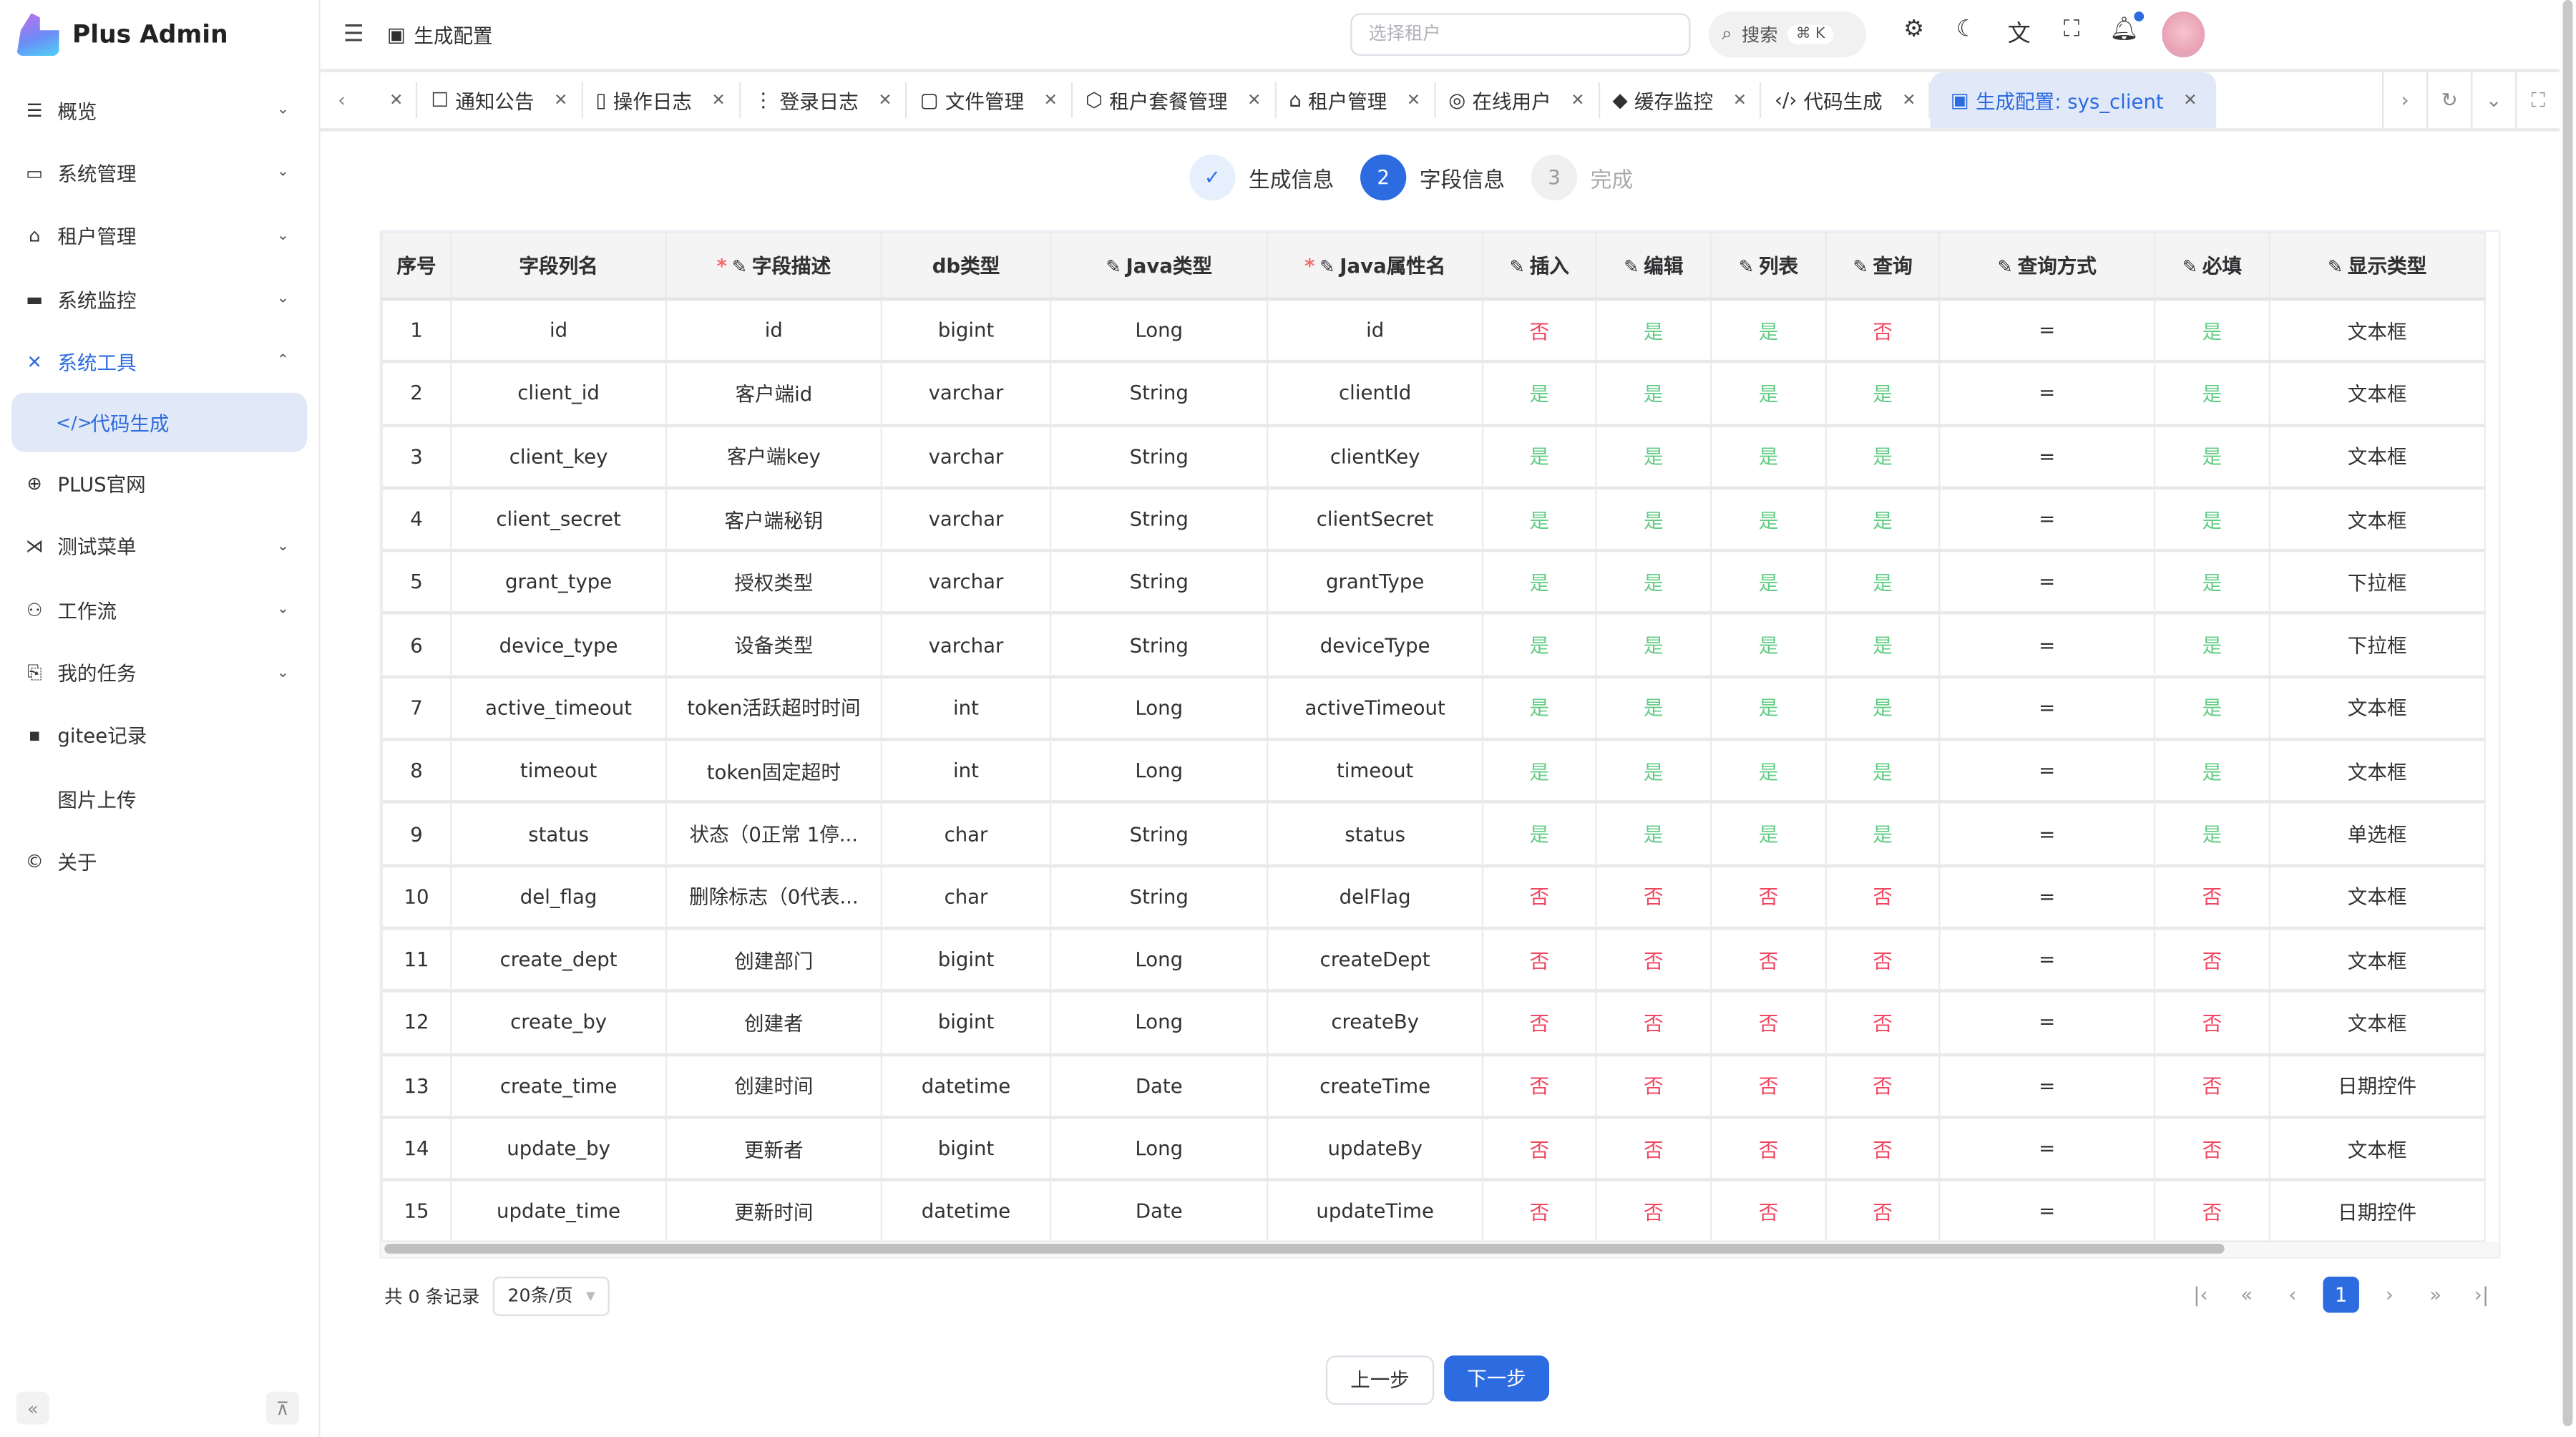 The width and height of the screenshot is (2576, 1437). What do you see at coordinates (2404, 101) in the screenshot?
I see `tabs-scroll-right-icon: ›` at bounding box center [2404, 101].